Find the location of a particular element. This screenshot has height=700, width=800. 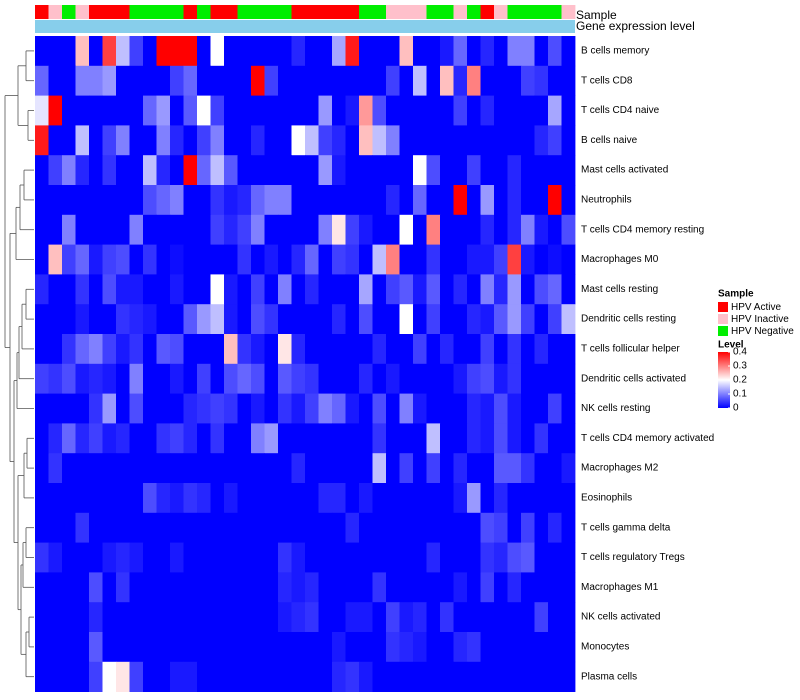

level-tick-label: 0.4 is located at coordinates (740, 352).